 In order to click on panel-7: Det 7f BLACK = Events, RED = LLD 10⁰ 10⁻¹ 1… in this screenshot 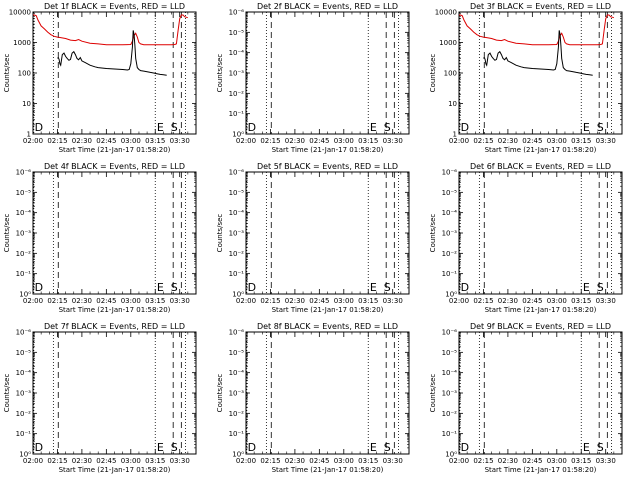, I will do `click(100, 398)`.